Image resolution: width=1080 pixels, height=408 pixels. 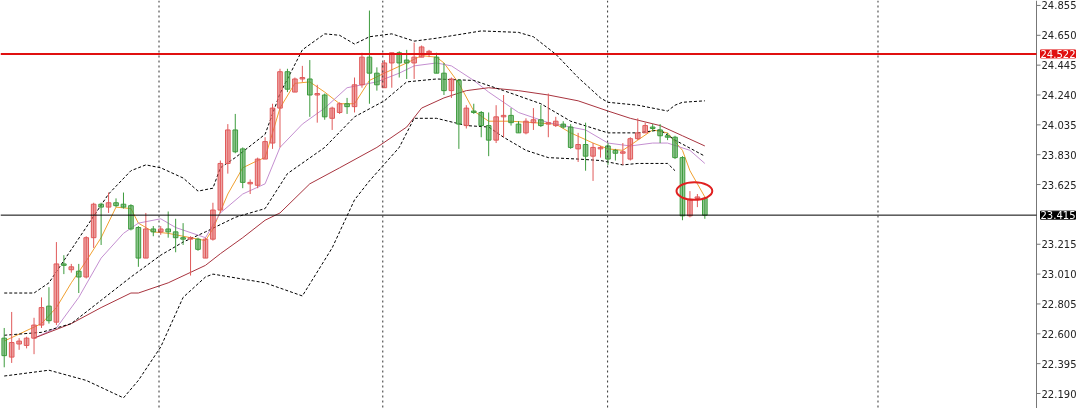 I want to click on y-tick-label: 23.625, so click(x=1059, y=185).